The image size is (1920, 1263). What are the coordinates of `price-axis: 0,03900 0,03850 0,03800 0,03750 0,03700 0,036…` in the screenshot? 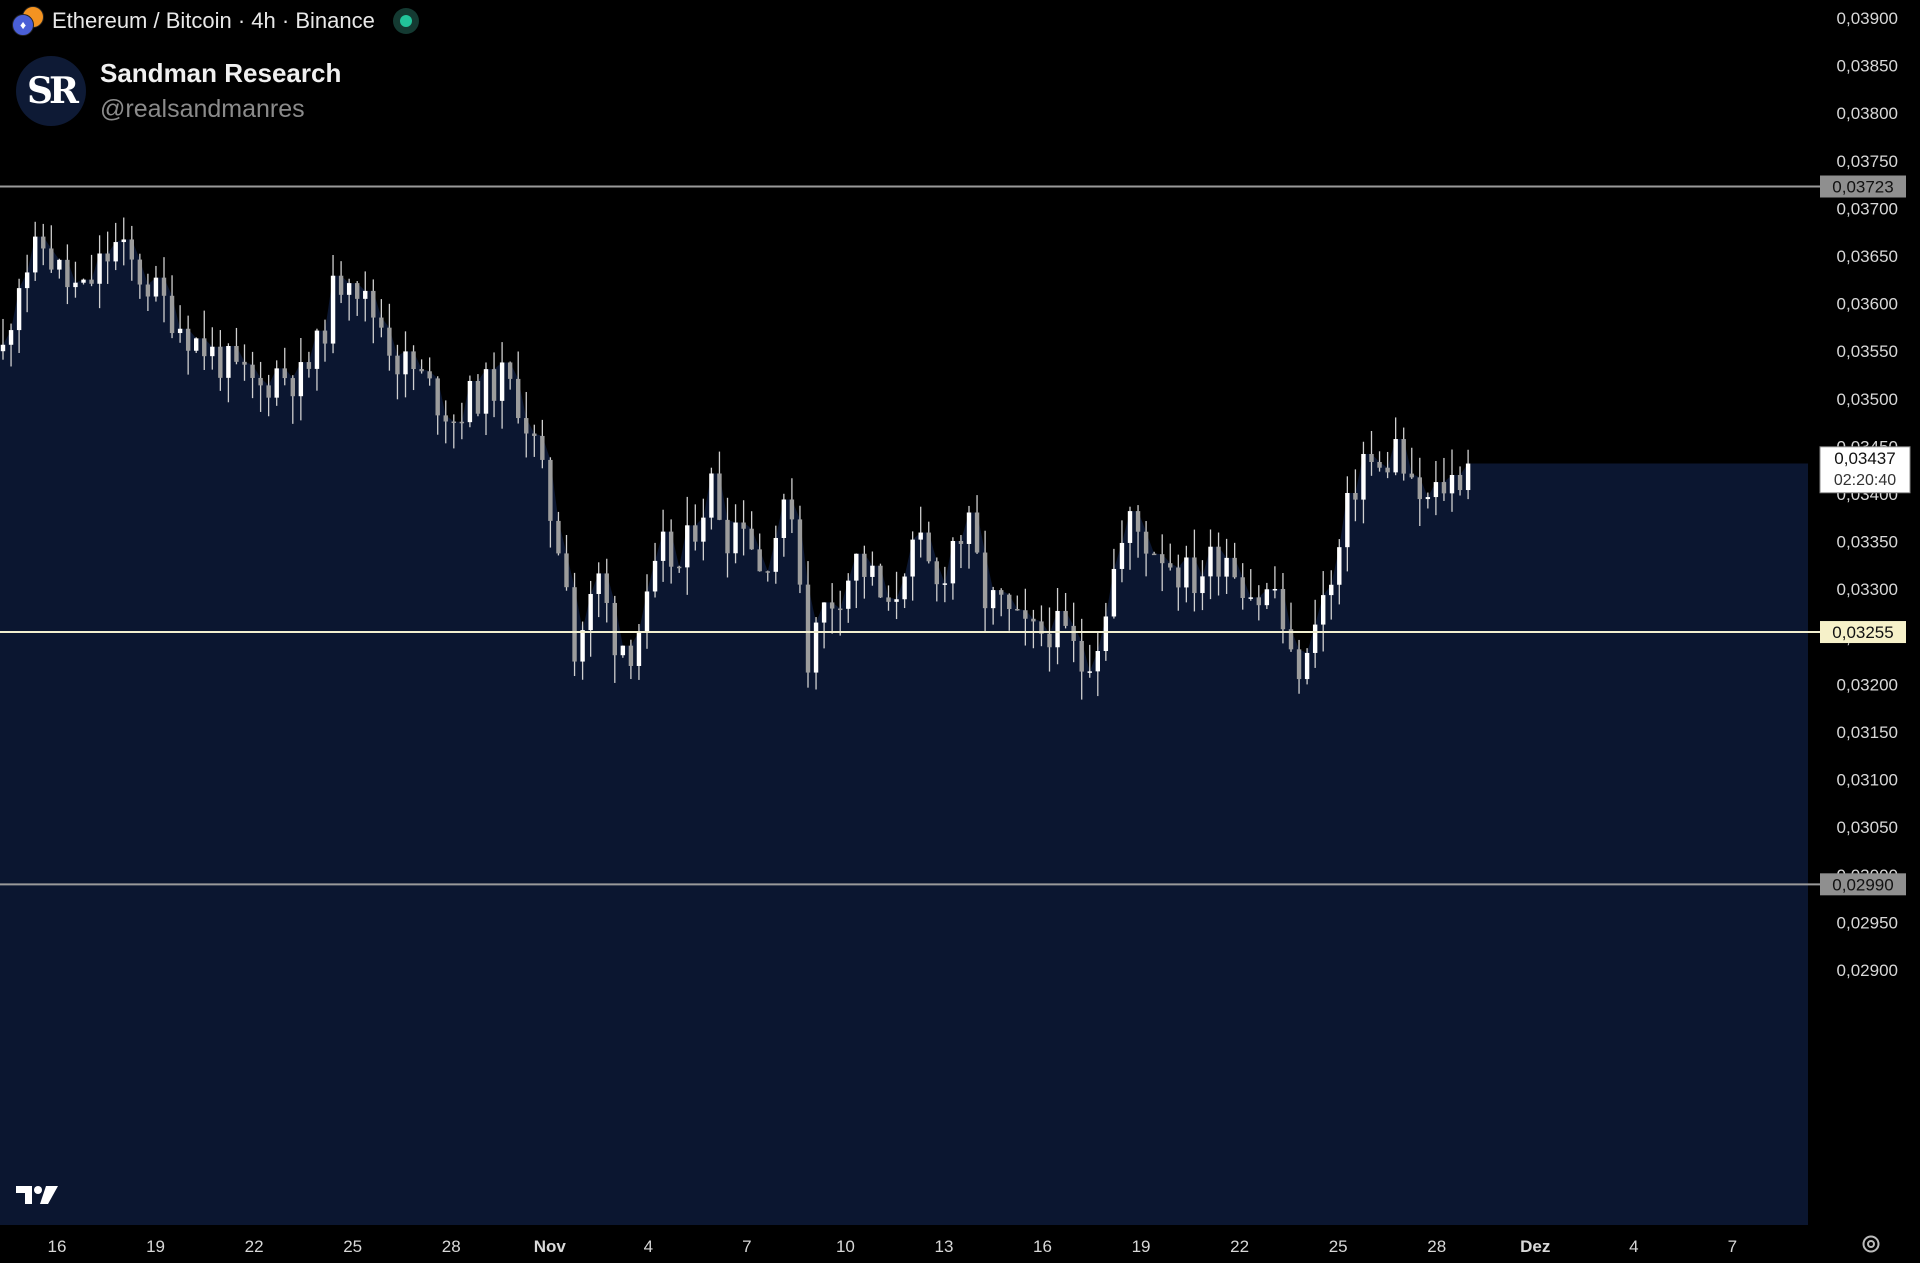 It's located at (1867, 494).